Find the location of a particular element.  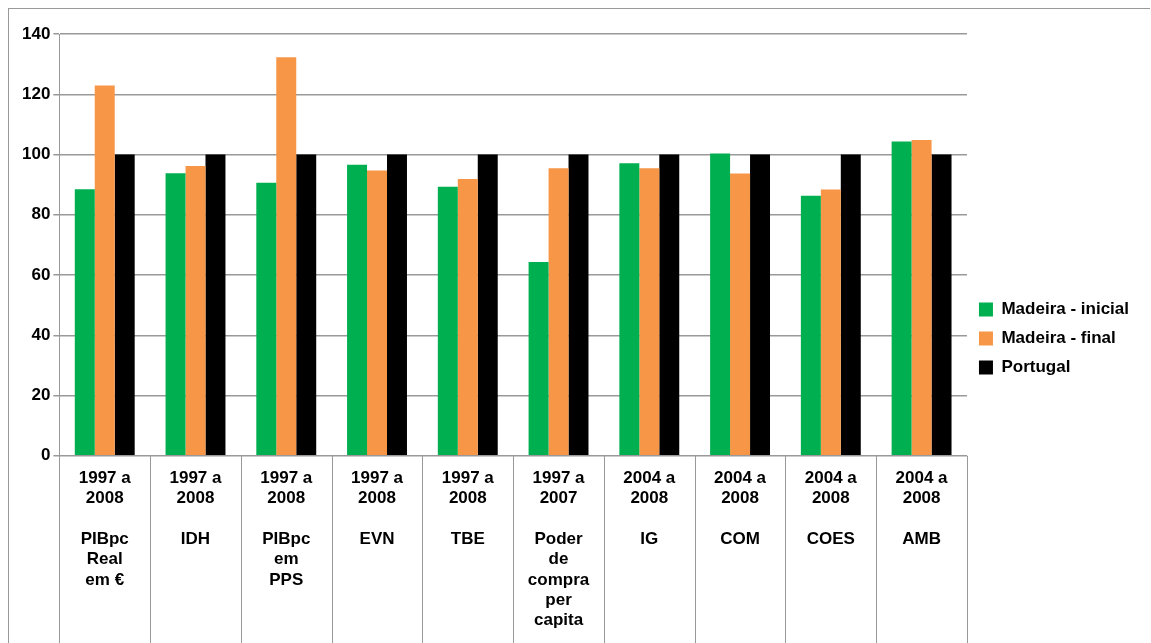

category-label: 1997 a 2008 EVN is located at coordinates (377, 507).